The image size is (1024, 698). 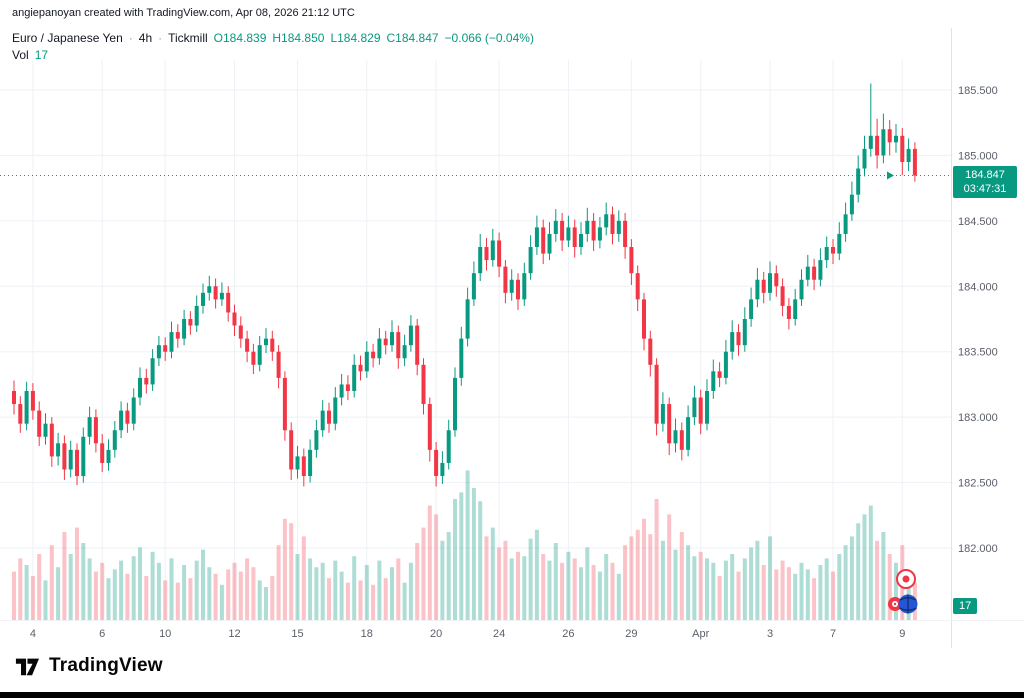 I want to click on bar-countdown: 03:47:31, so click(x=985, y=189).